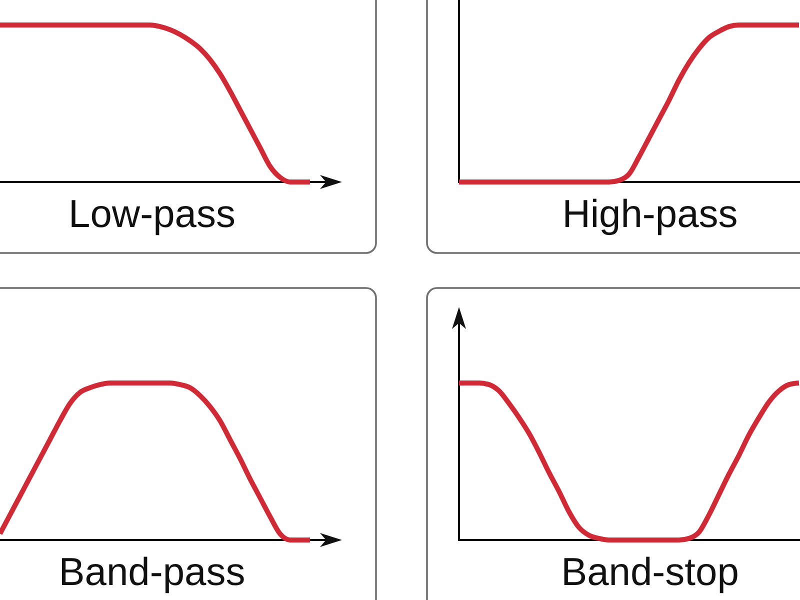 This screenshot has height=600, width=800. What do you see at coordinates (650, 214) in the screenshot?
I see `x-axis-title: High-pass` at bounding box center [650, 214].